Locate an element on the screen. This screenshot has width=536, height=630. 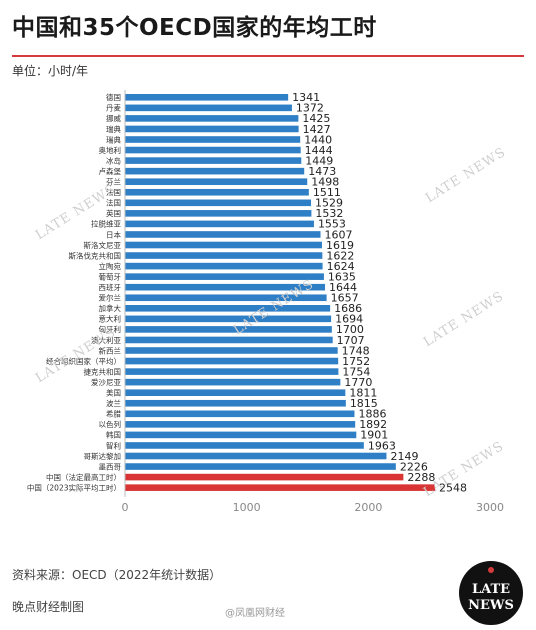
value-label: 2548 is located at coordinates (453, 487).